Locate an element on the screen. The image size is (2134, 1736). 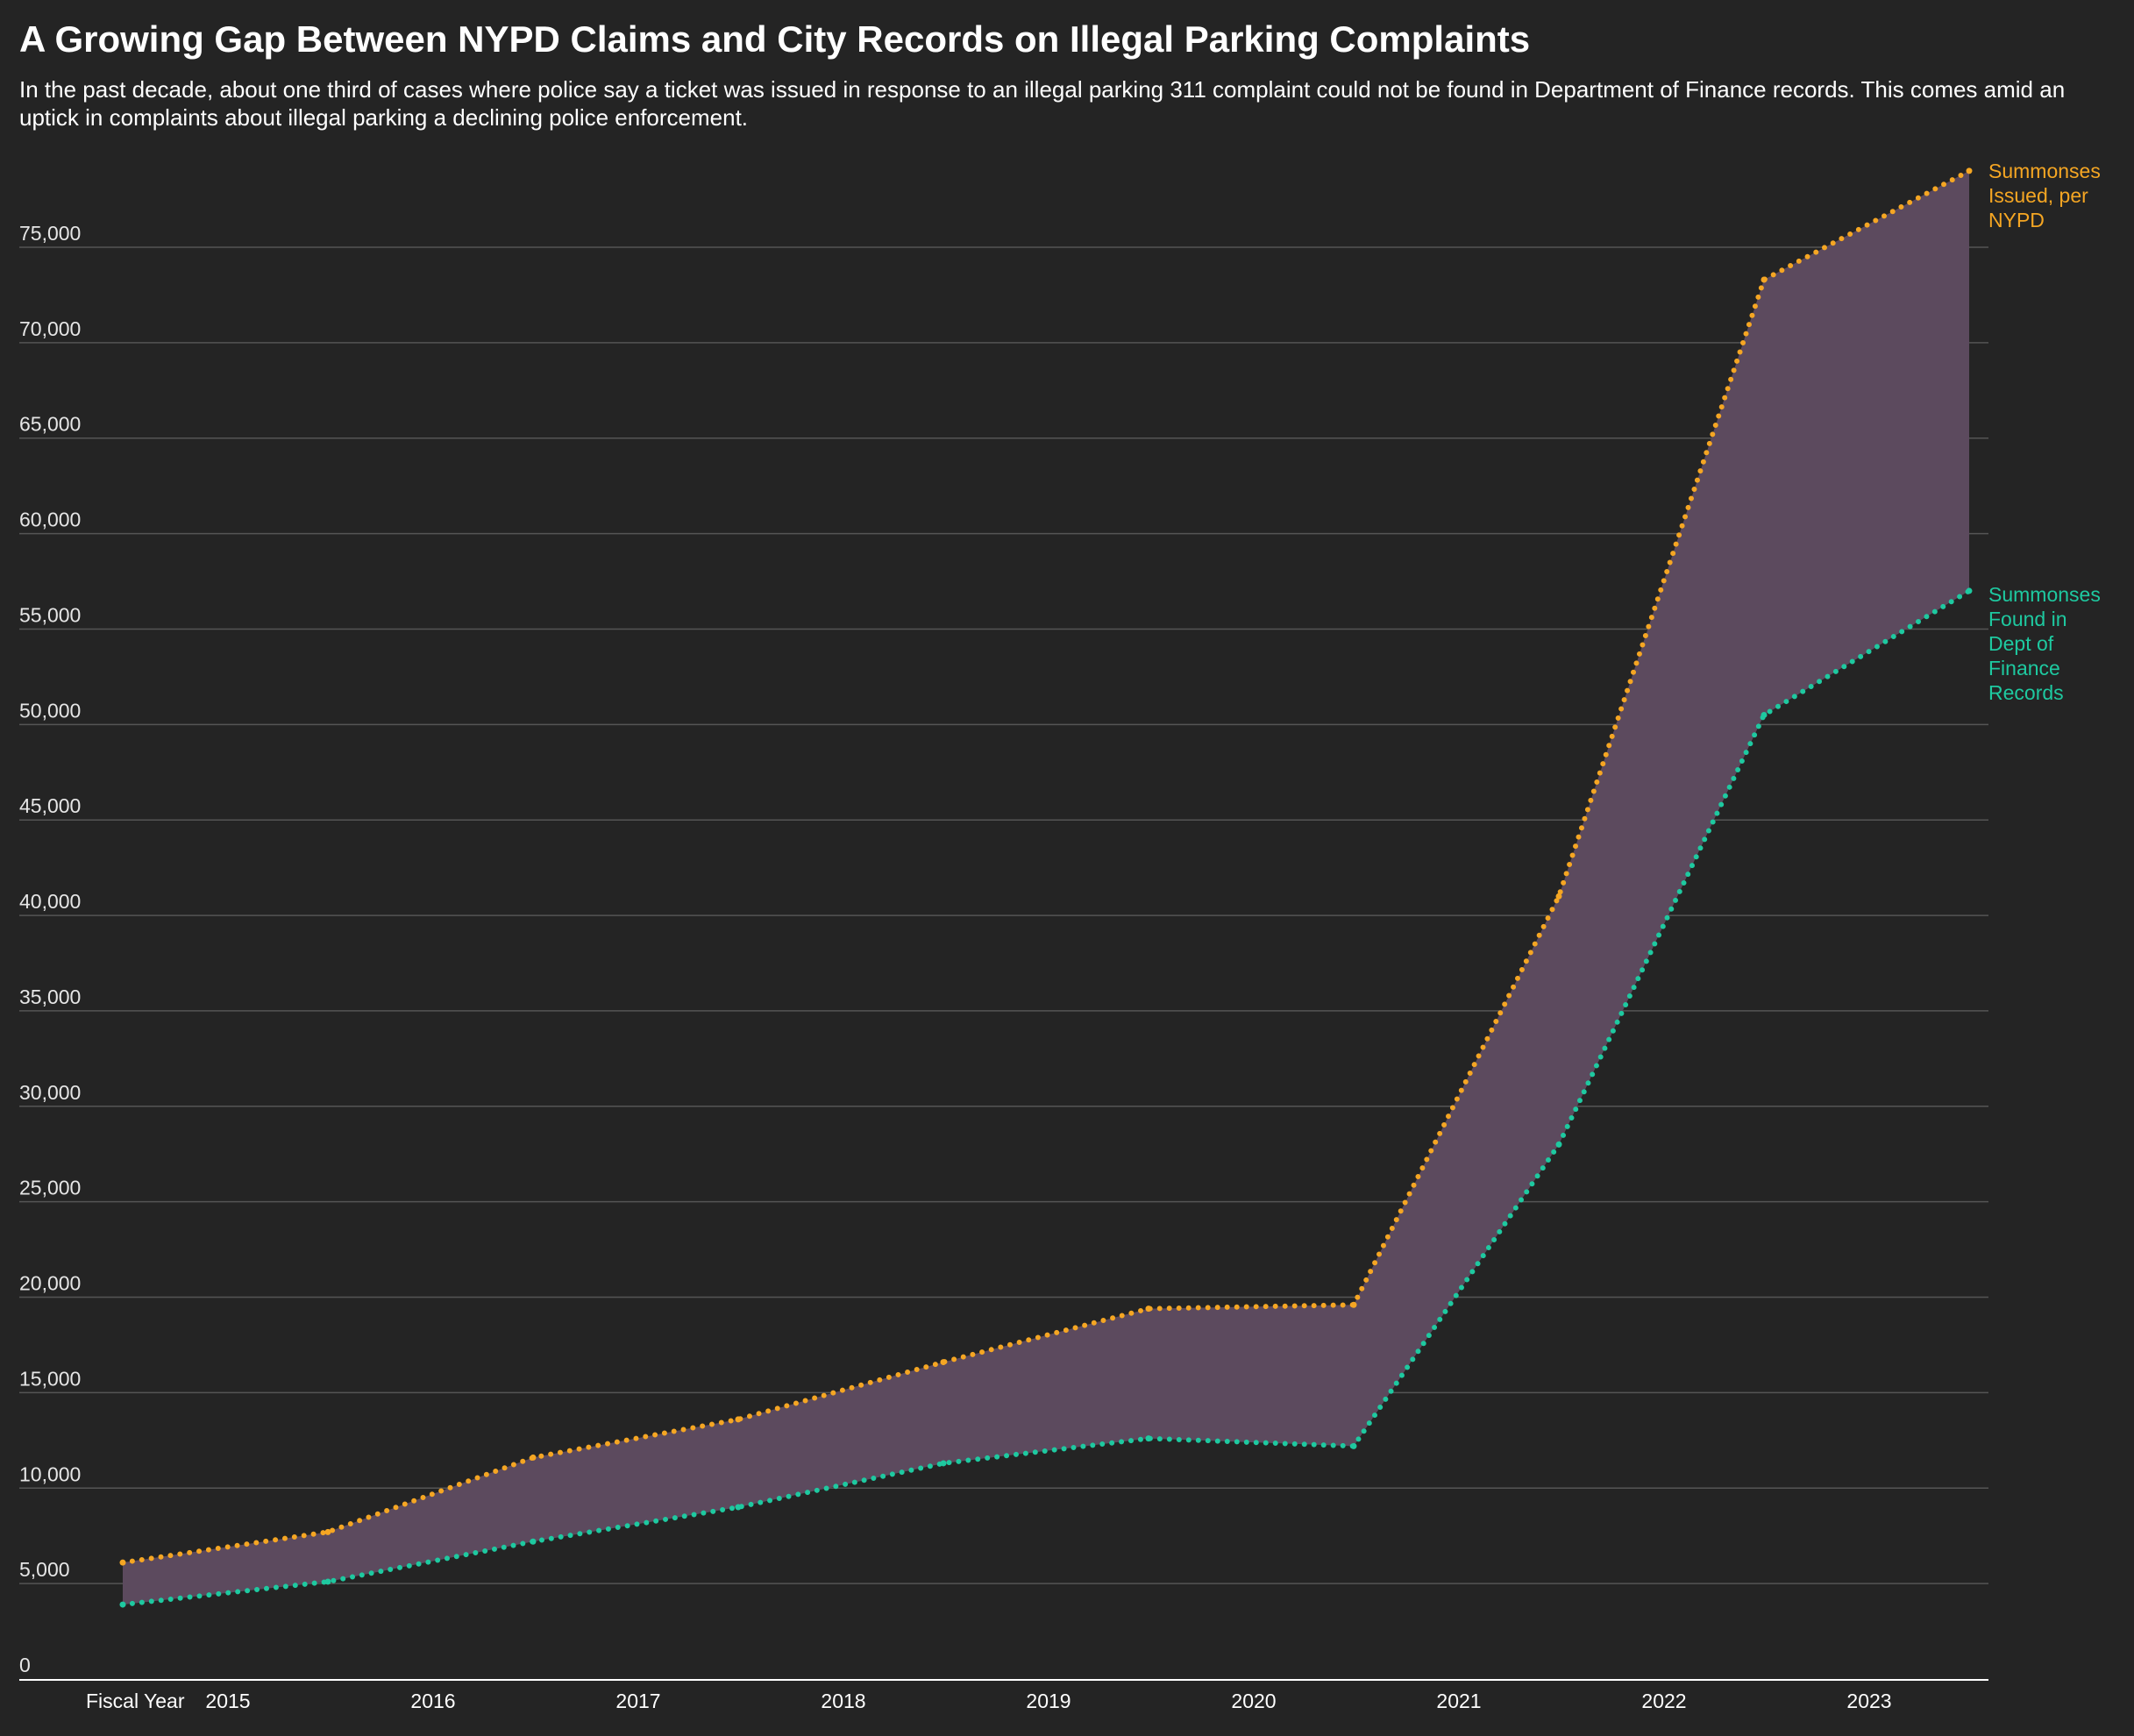
y-tick-label: 25,000 is located at coordinates (50, 1188).